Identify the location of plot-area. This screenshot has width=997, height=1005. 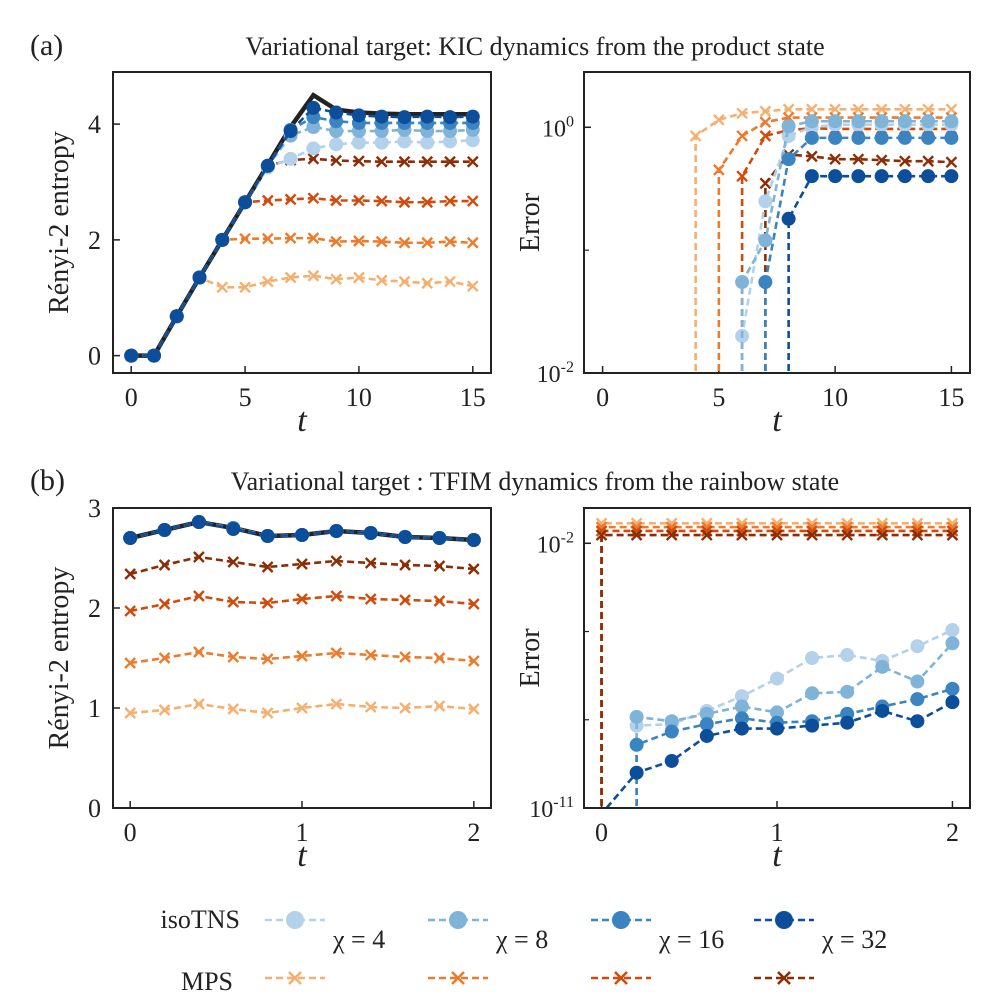
(777, 662).